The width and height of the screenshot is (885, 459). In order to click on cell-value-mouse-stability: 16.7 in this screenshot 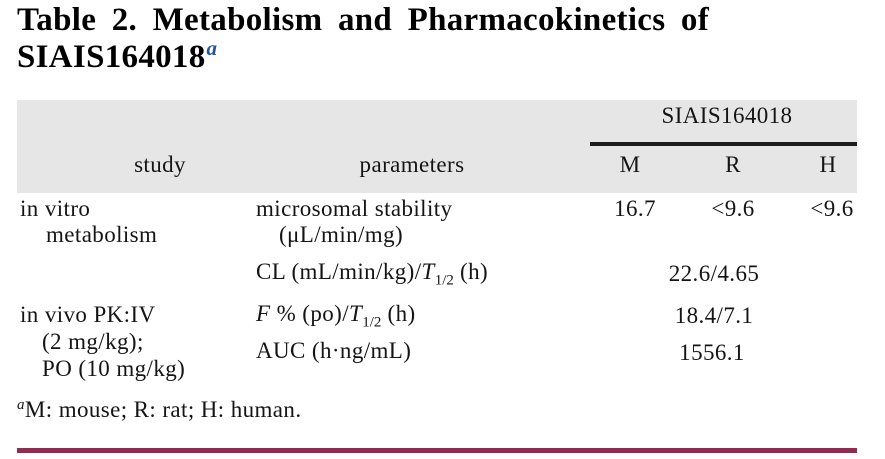, I will do `click(635, 208)`.